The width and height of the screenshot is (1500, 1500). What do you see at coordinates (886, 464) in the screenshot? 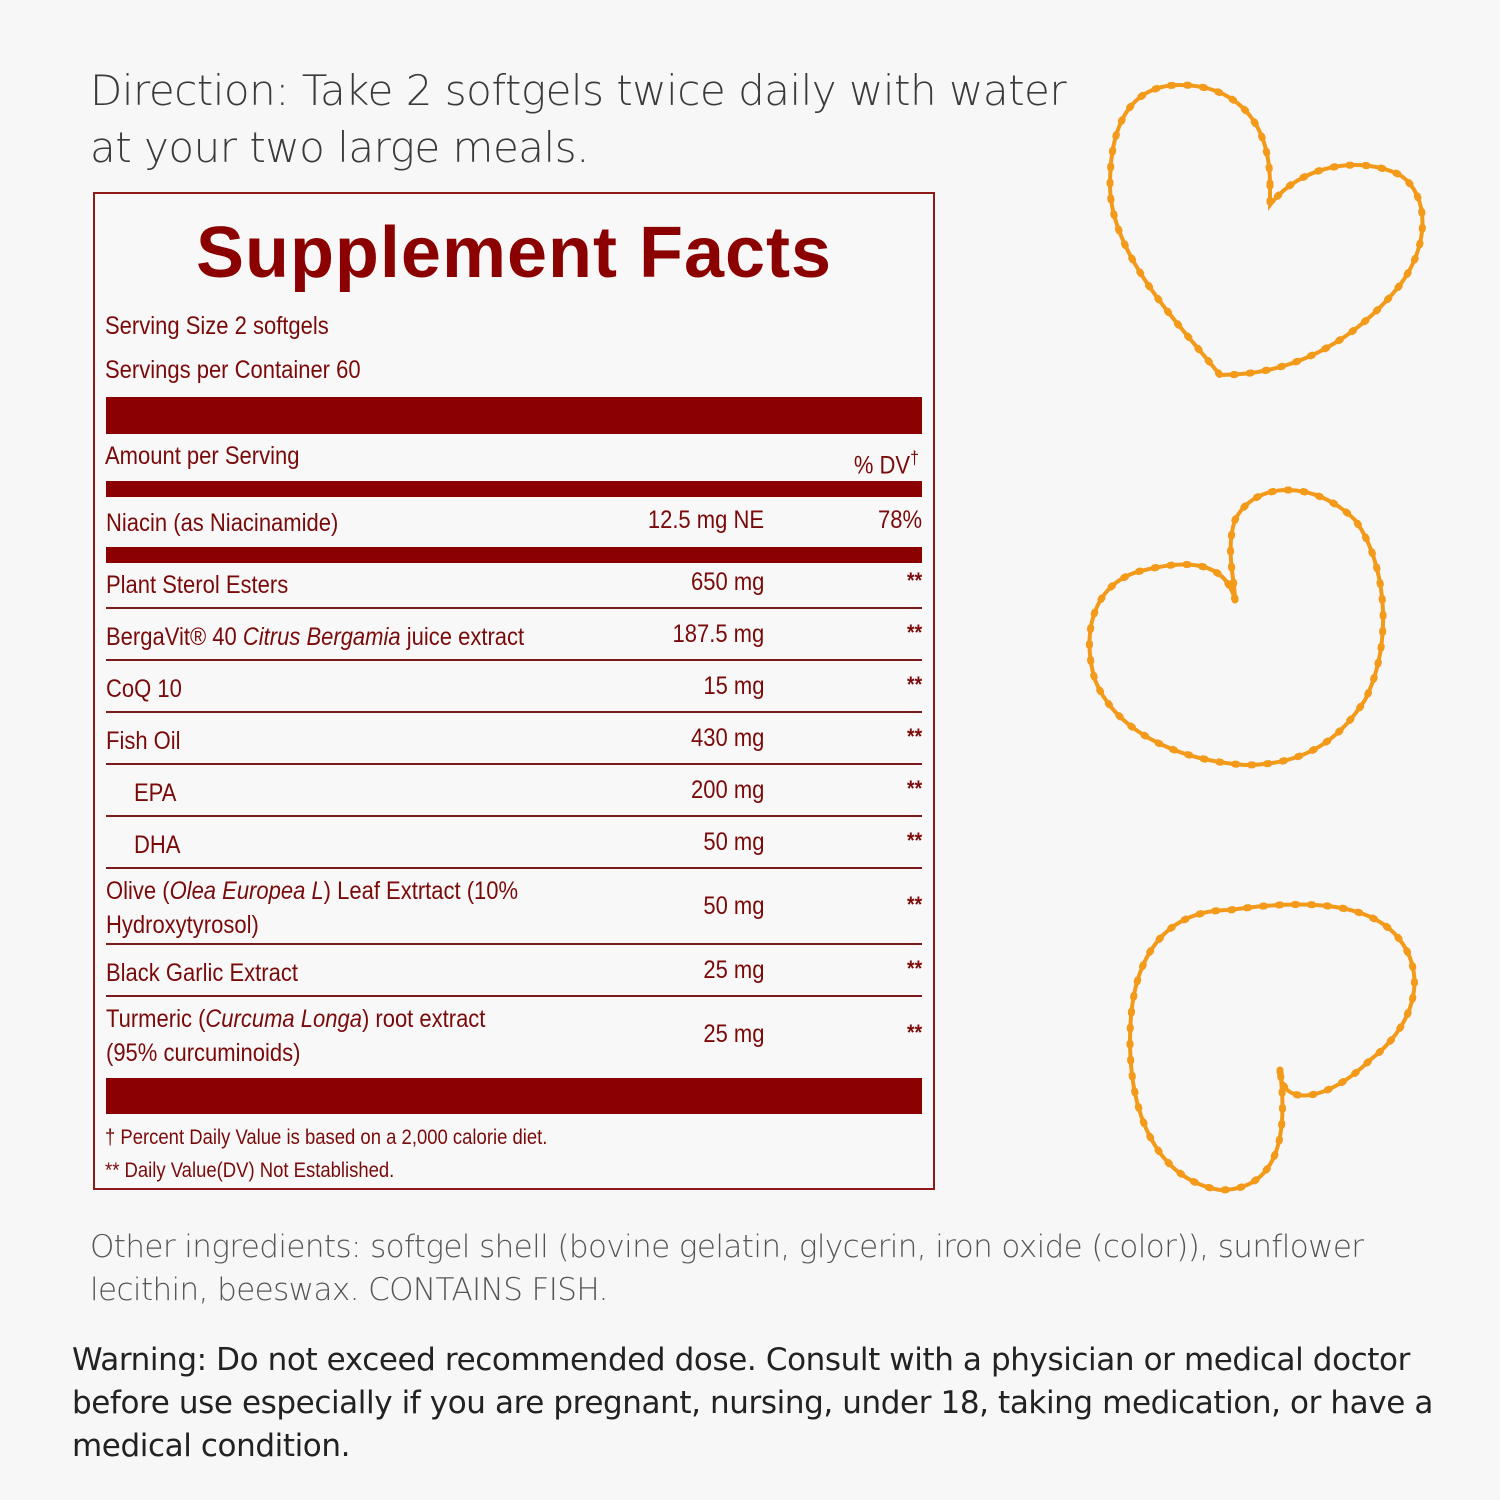
I see `dv-header: % DV†` at bounding box center [886, 464].